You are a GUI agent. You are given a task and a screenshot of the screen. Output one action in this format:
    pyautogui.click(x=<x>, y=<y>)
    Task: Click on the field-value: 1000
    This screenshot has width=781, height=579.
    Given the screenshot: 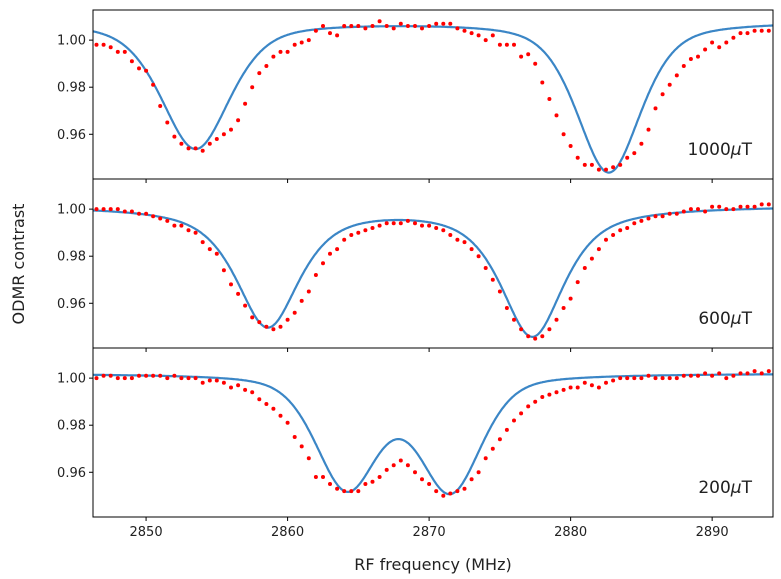 What is the action you would take?
    pyautogui.click(x=709, y=150)
    